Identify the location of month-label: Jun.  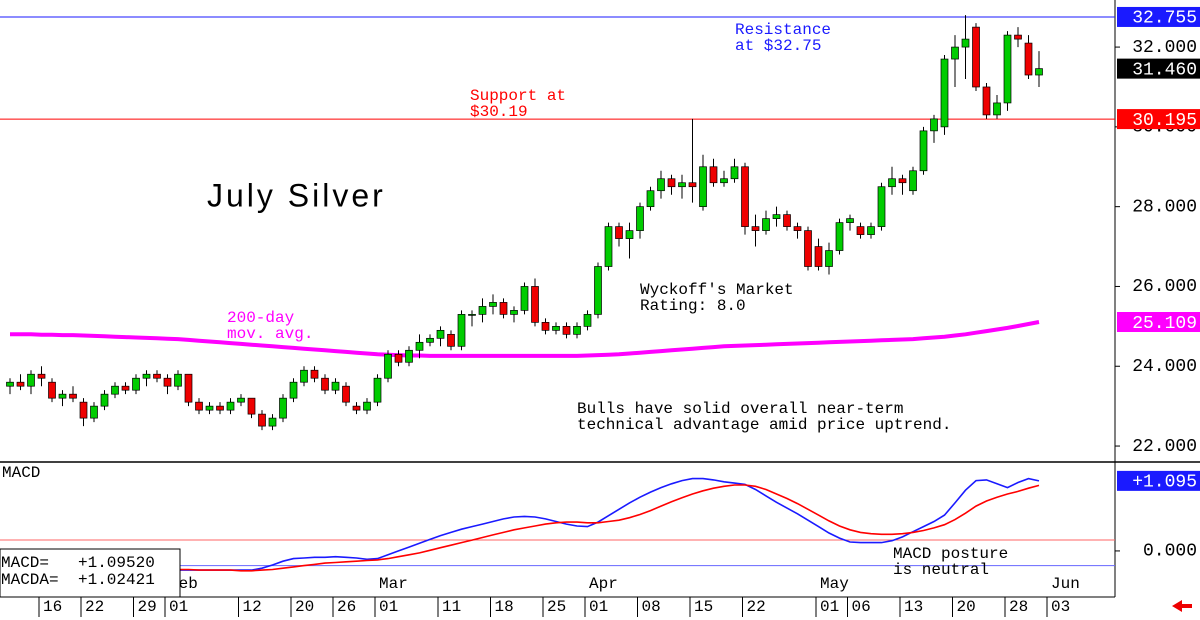
(1065, 584).